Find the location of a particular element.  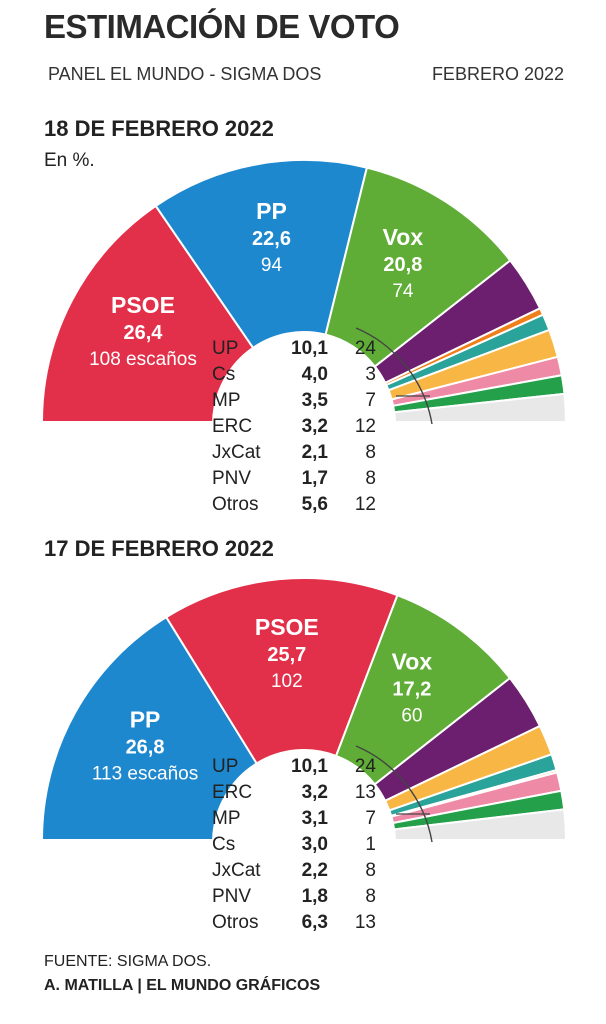

row-mp-pct: 3,5 is located at coordinates (315, 400).